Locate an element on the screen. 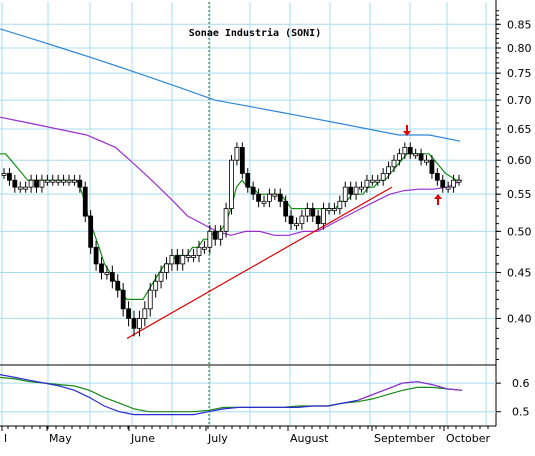 This screenshot has width=535, height=456. annotations is located at coordinates (422, 165).